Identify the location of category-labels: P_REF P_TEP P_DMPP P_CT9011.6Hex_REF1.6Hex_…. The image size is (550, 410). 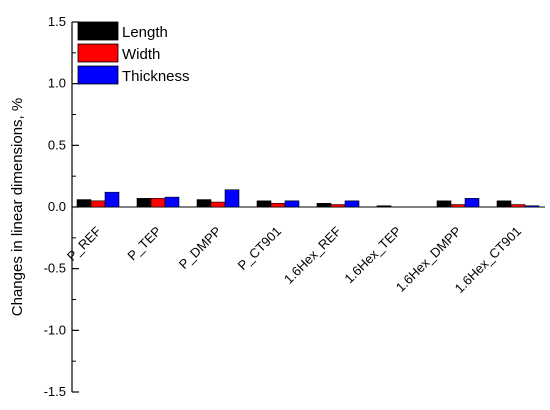
(294, 259).